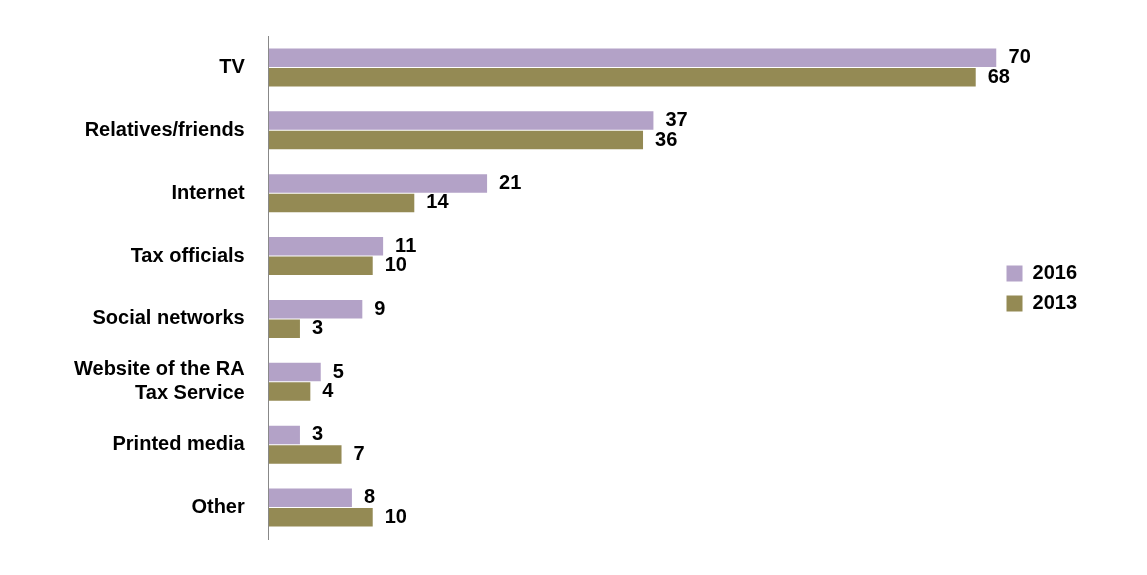 The width and height of the screenshot is (1147, 575). Describe the element at coordinates (359, 452) in the screenshot. I see `data-label: 7` at that location.